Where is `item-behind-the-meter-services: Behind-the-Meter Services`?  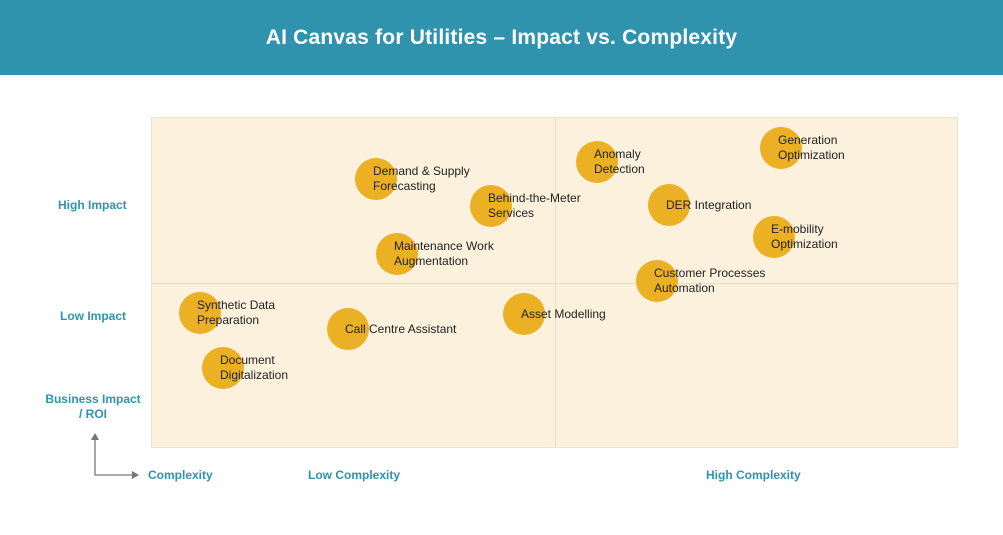 item-behind-the-meter-services: Behind-the-Meter Services is located at coordinates (525, 206).